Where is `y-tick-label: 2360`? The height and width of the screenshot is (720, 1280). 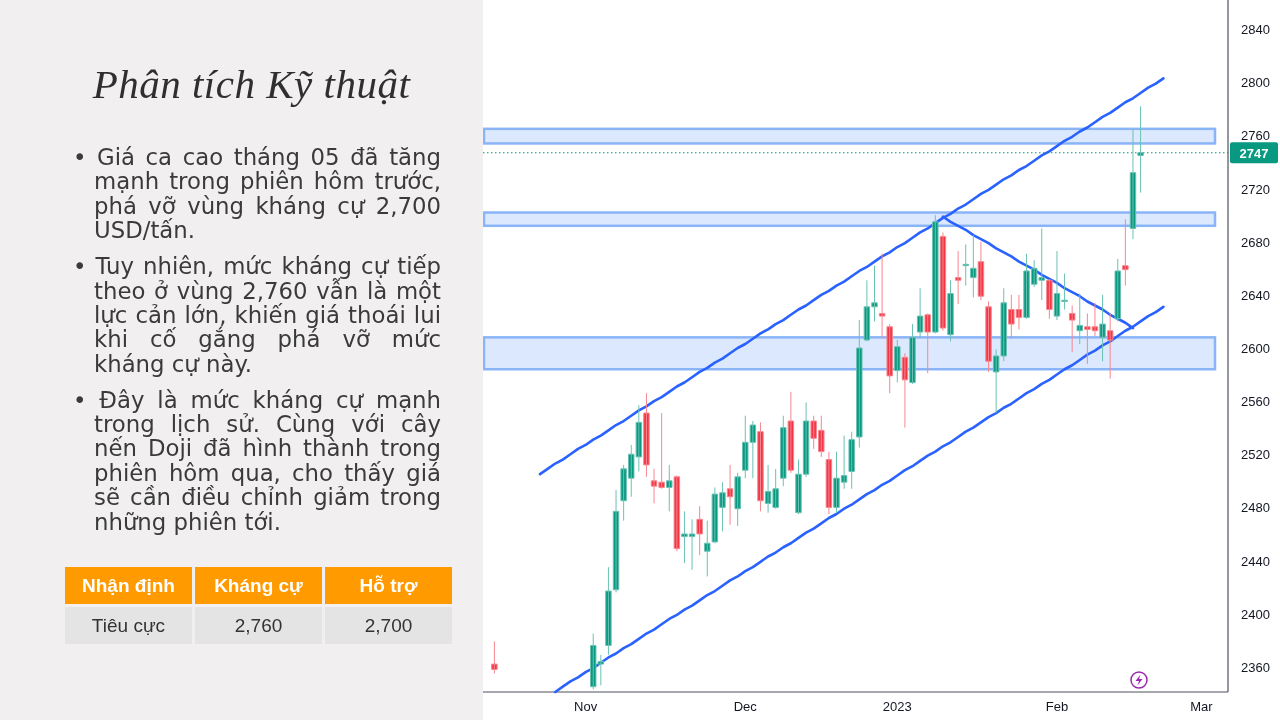 y-tick-label: 2360 is located at coordinates (1255, 667).